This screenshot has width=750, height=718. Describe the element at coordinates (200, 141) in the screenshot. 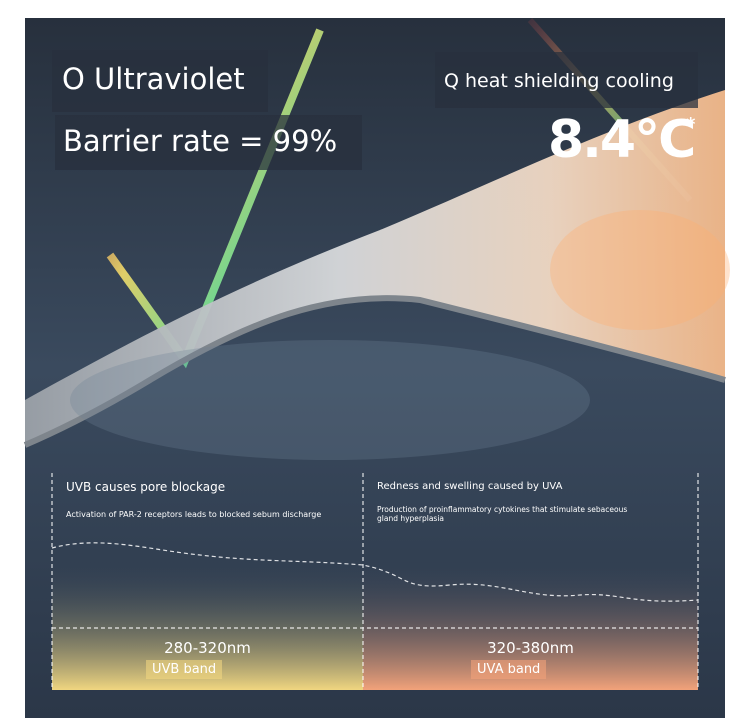

I see `stat: Barrier rate = 99%` at that location.